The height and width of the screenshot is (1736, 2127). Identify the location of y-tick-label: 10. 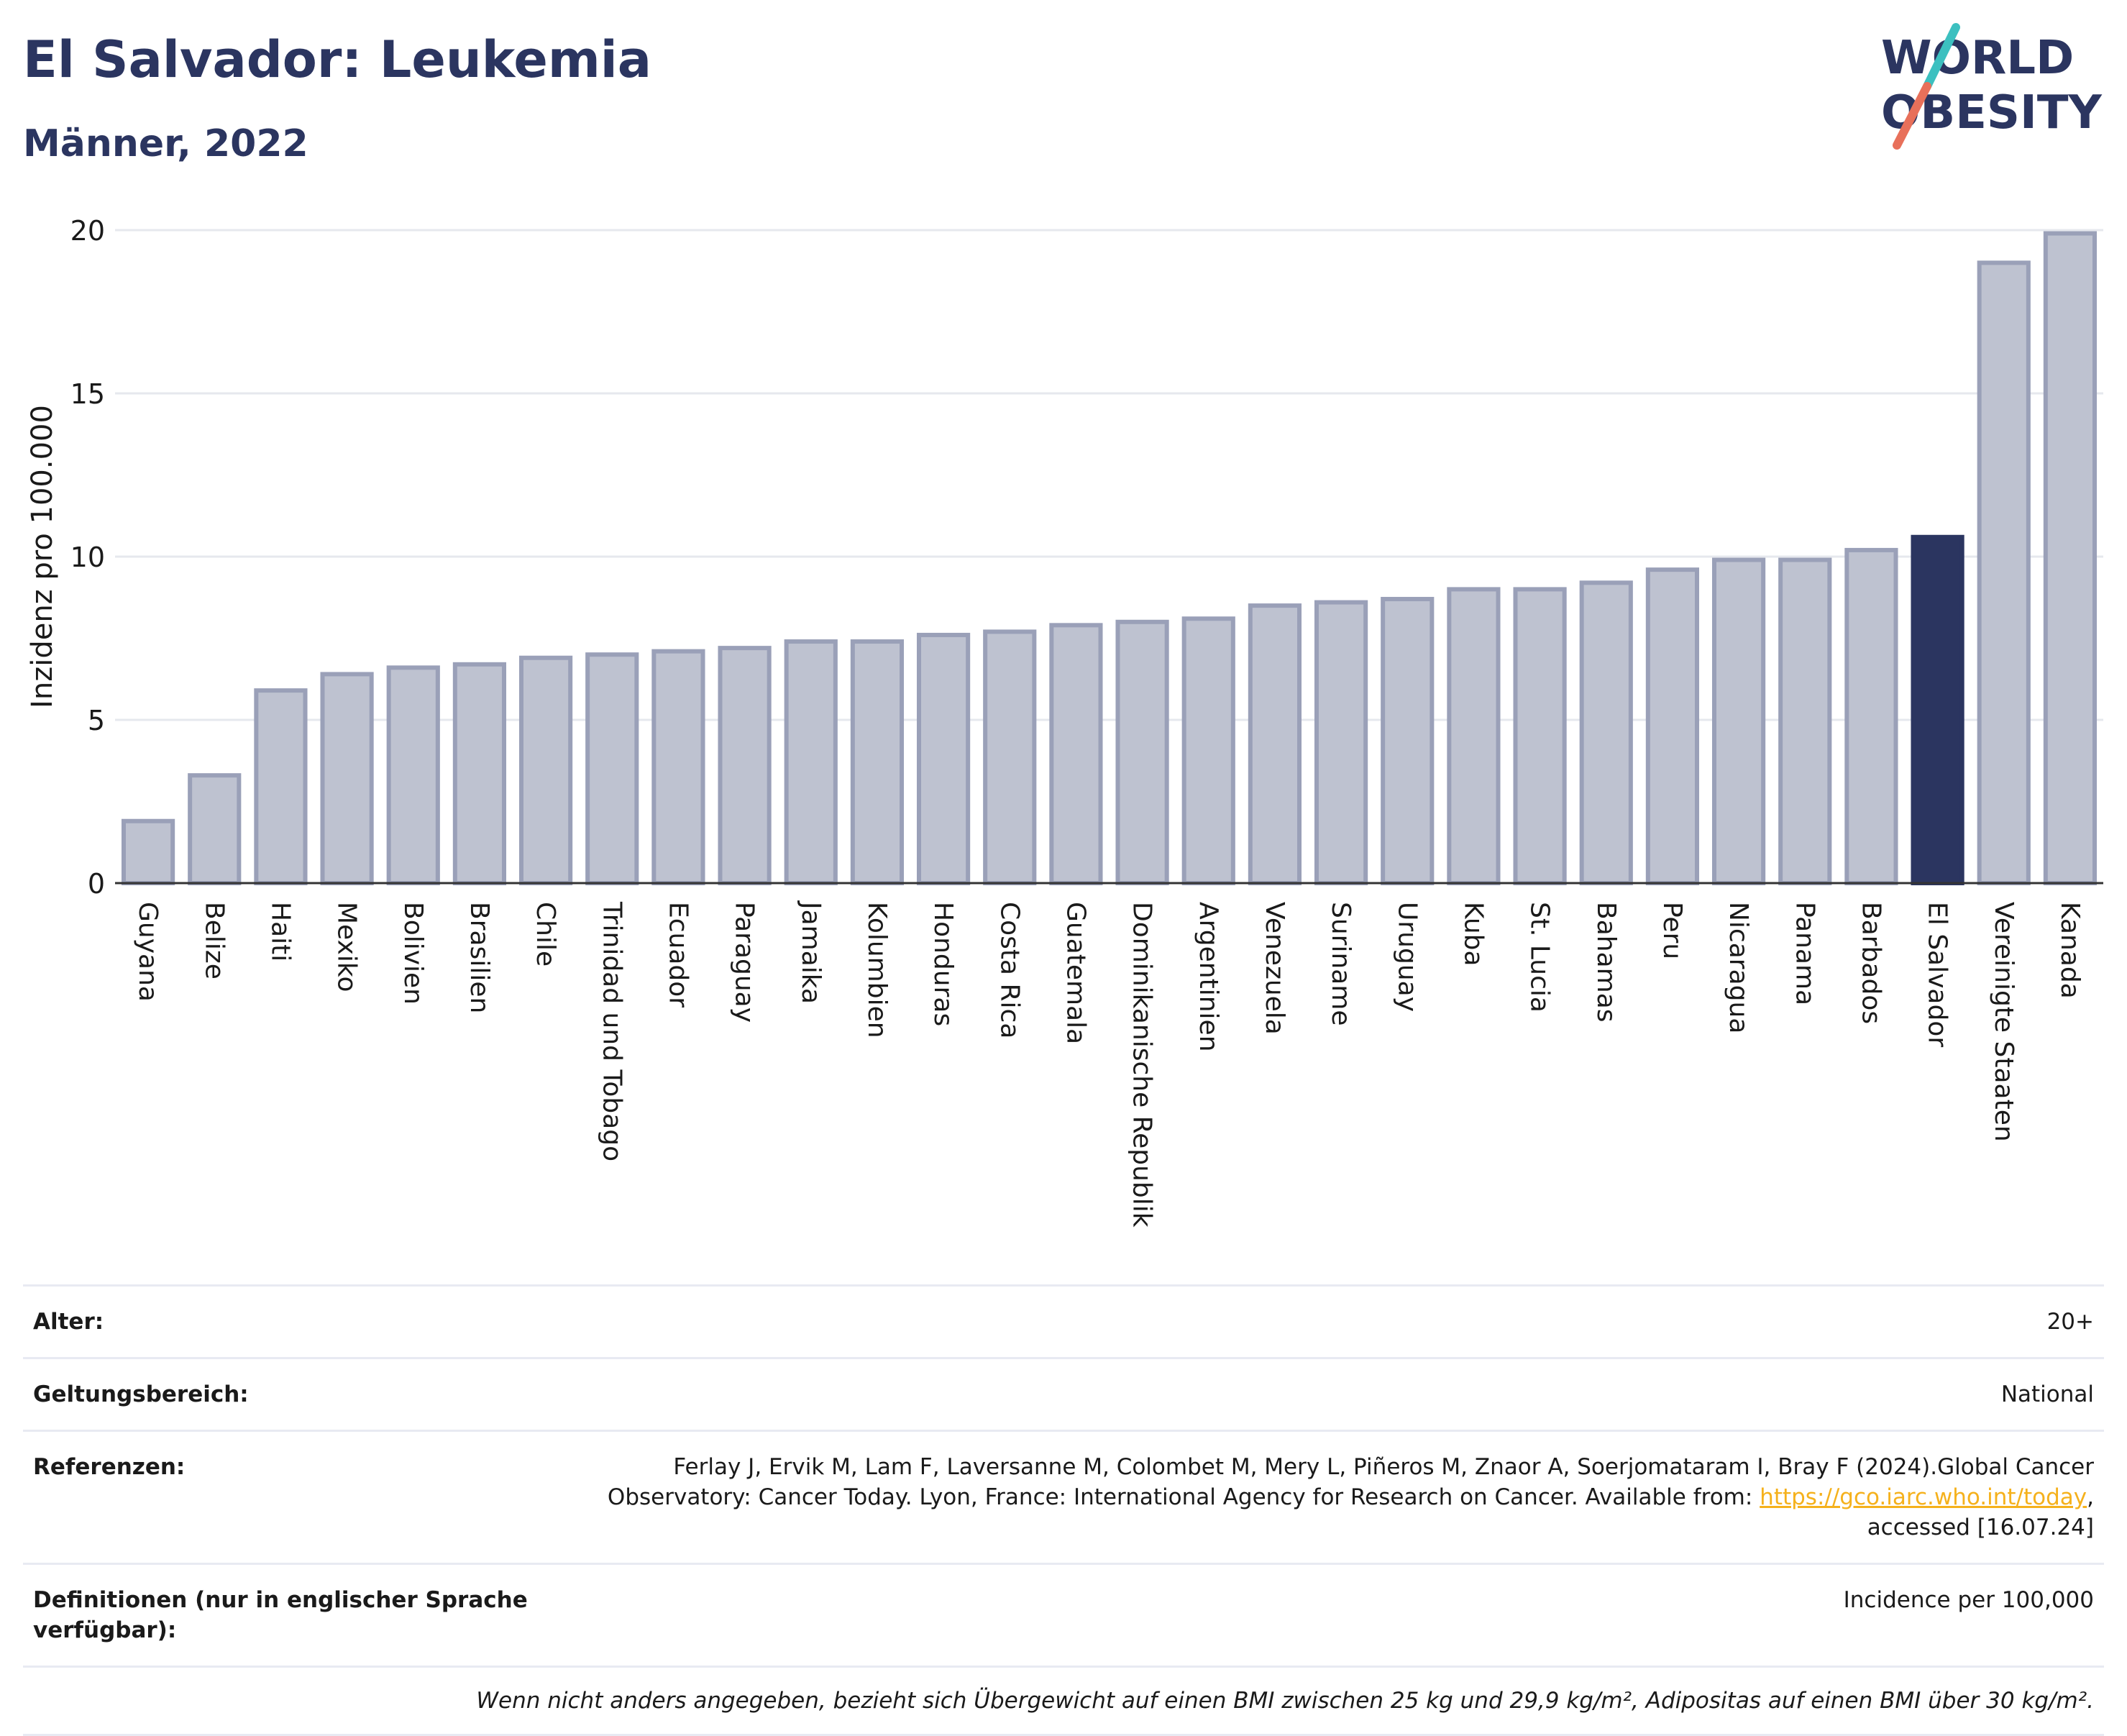
(87, 557).